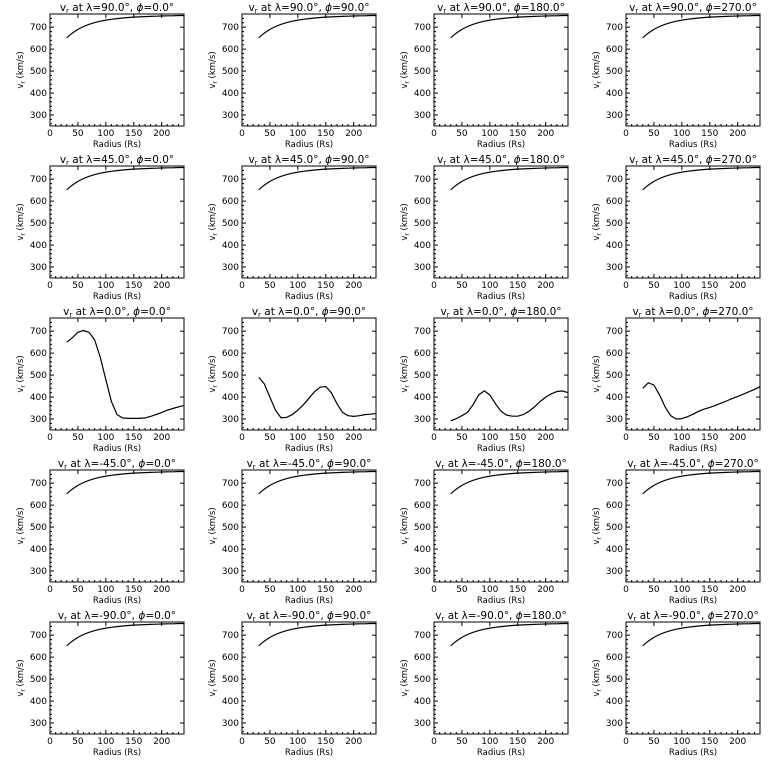 The width and height of the screenshot is (768, 768). What do you see at coordinates (693, 8) in the screenshot?
I see `panel-title: vr at λ=90.0°, ϕ=270.0°` at bounding box center [693, 8].